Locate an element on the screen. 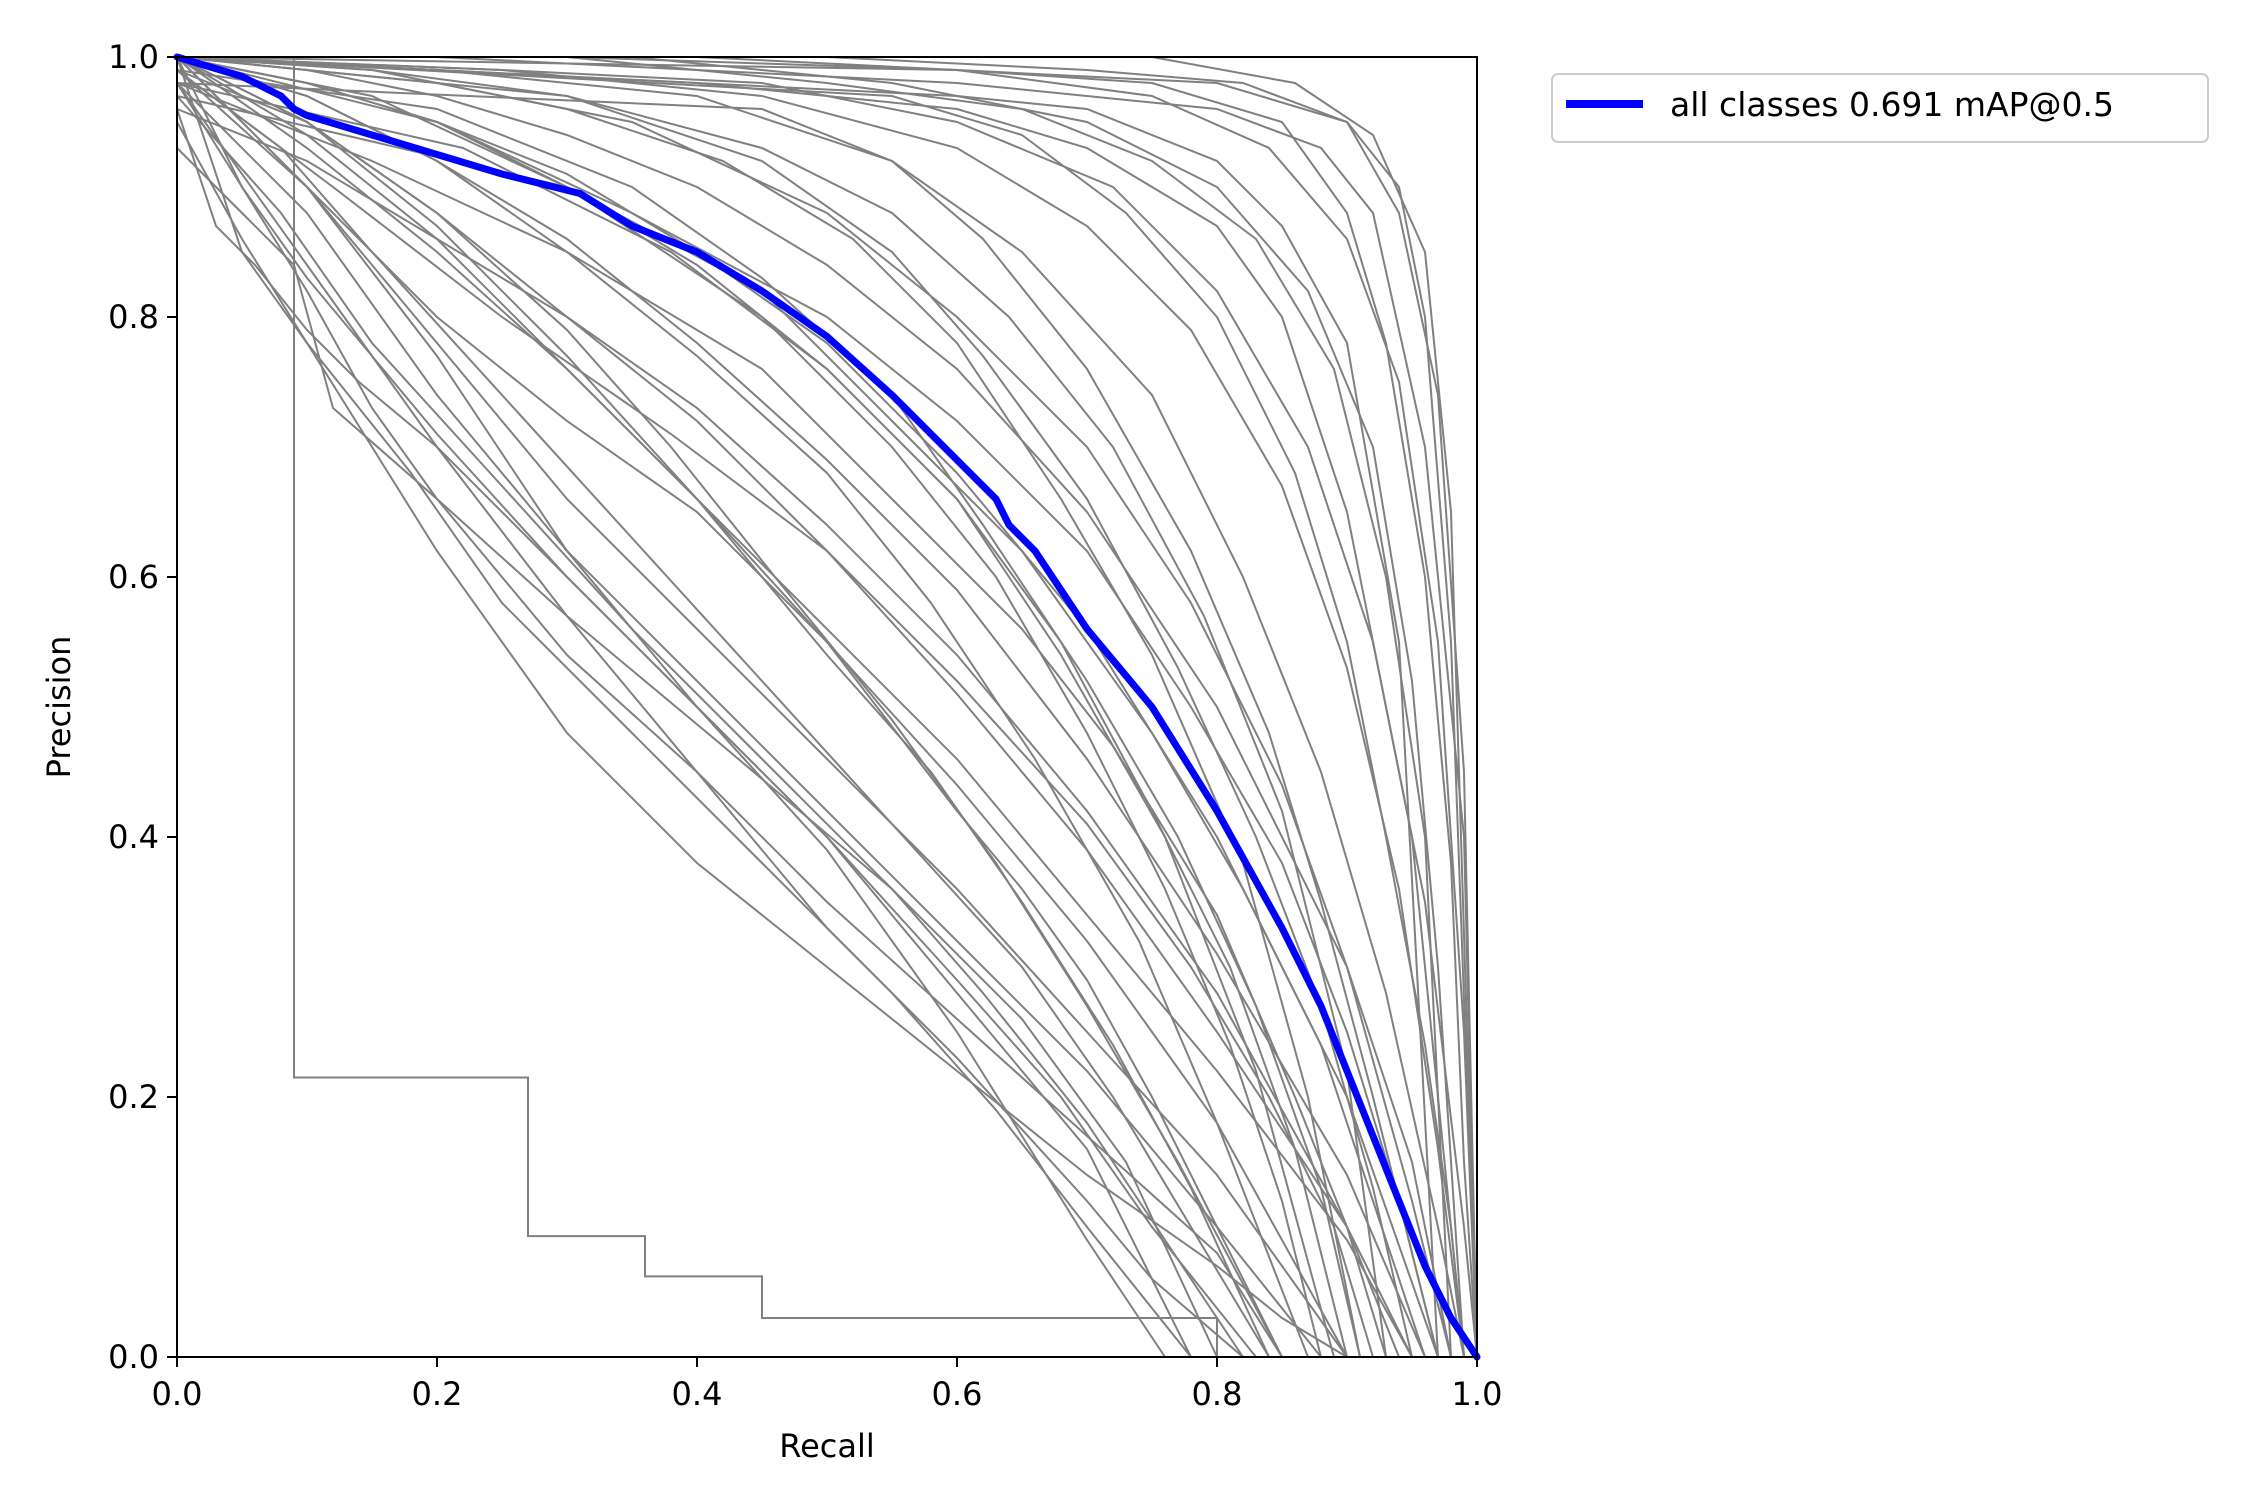  x-tick-label: 0.8 is located at coordinates (1217, 1394).